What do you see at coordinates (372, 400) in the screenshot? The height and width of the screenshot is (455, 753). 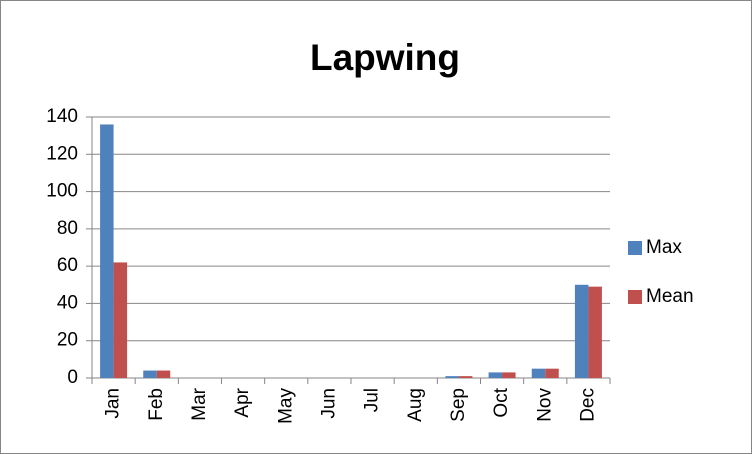 I see `x-tick-label: Jul` at bounding box center [372, 400].